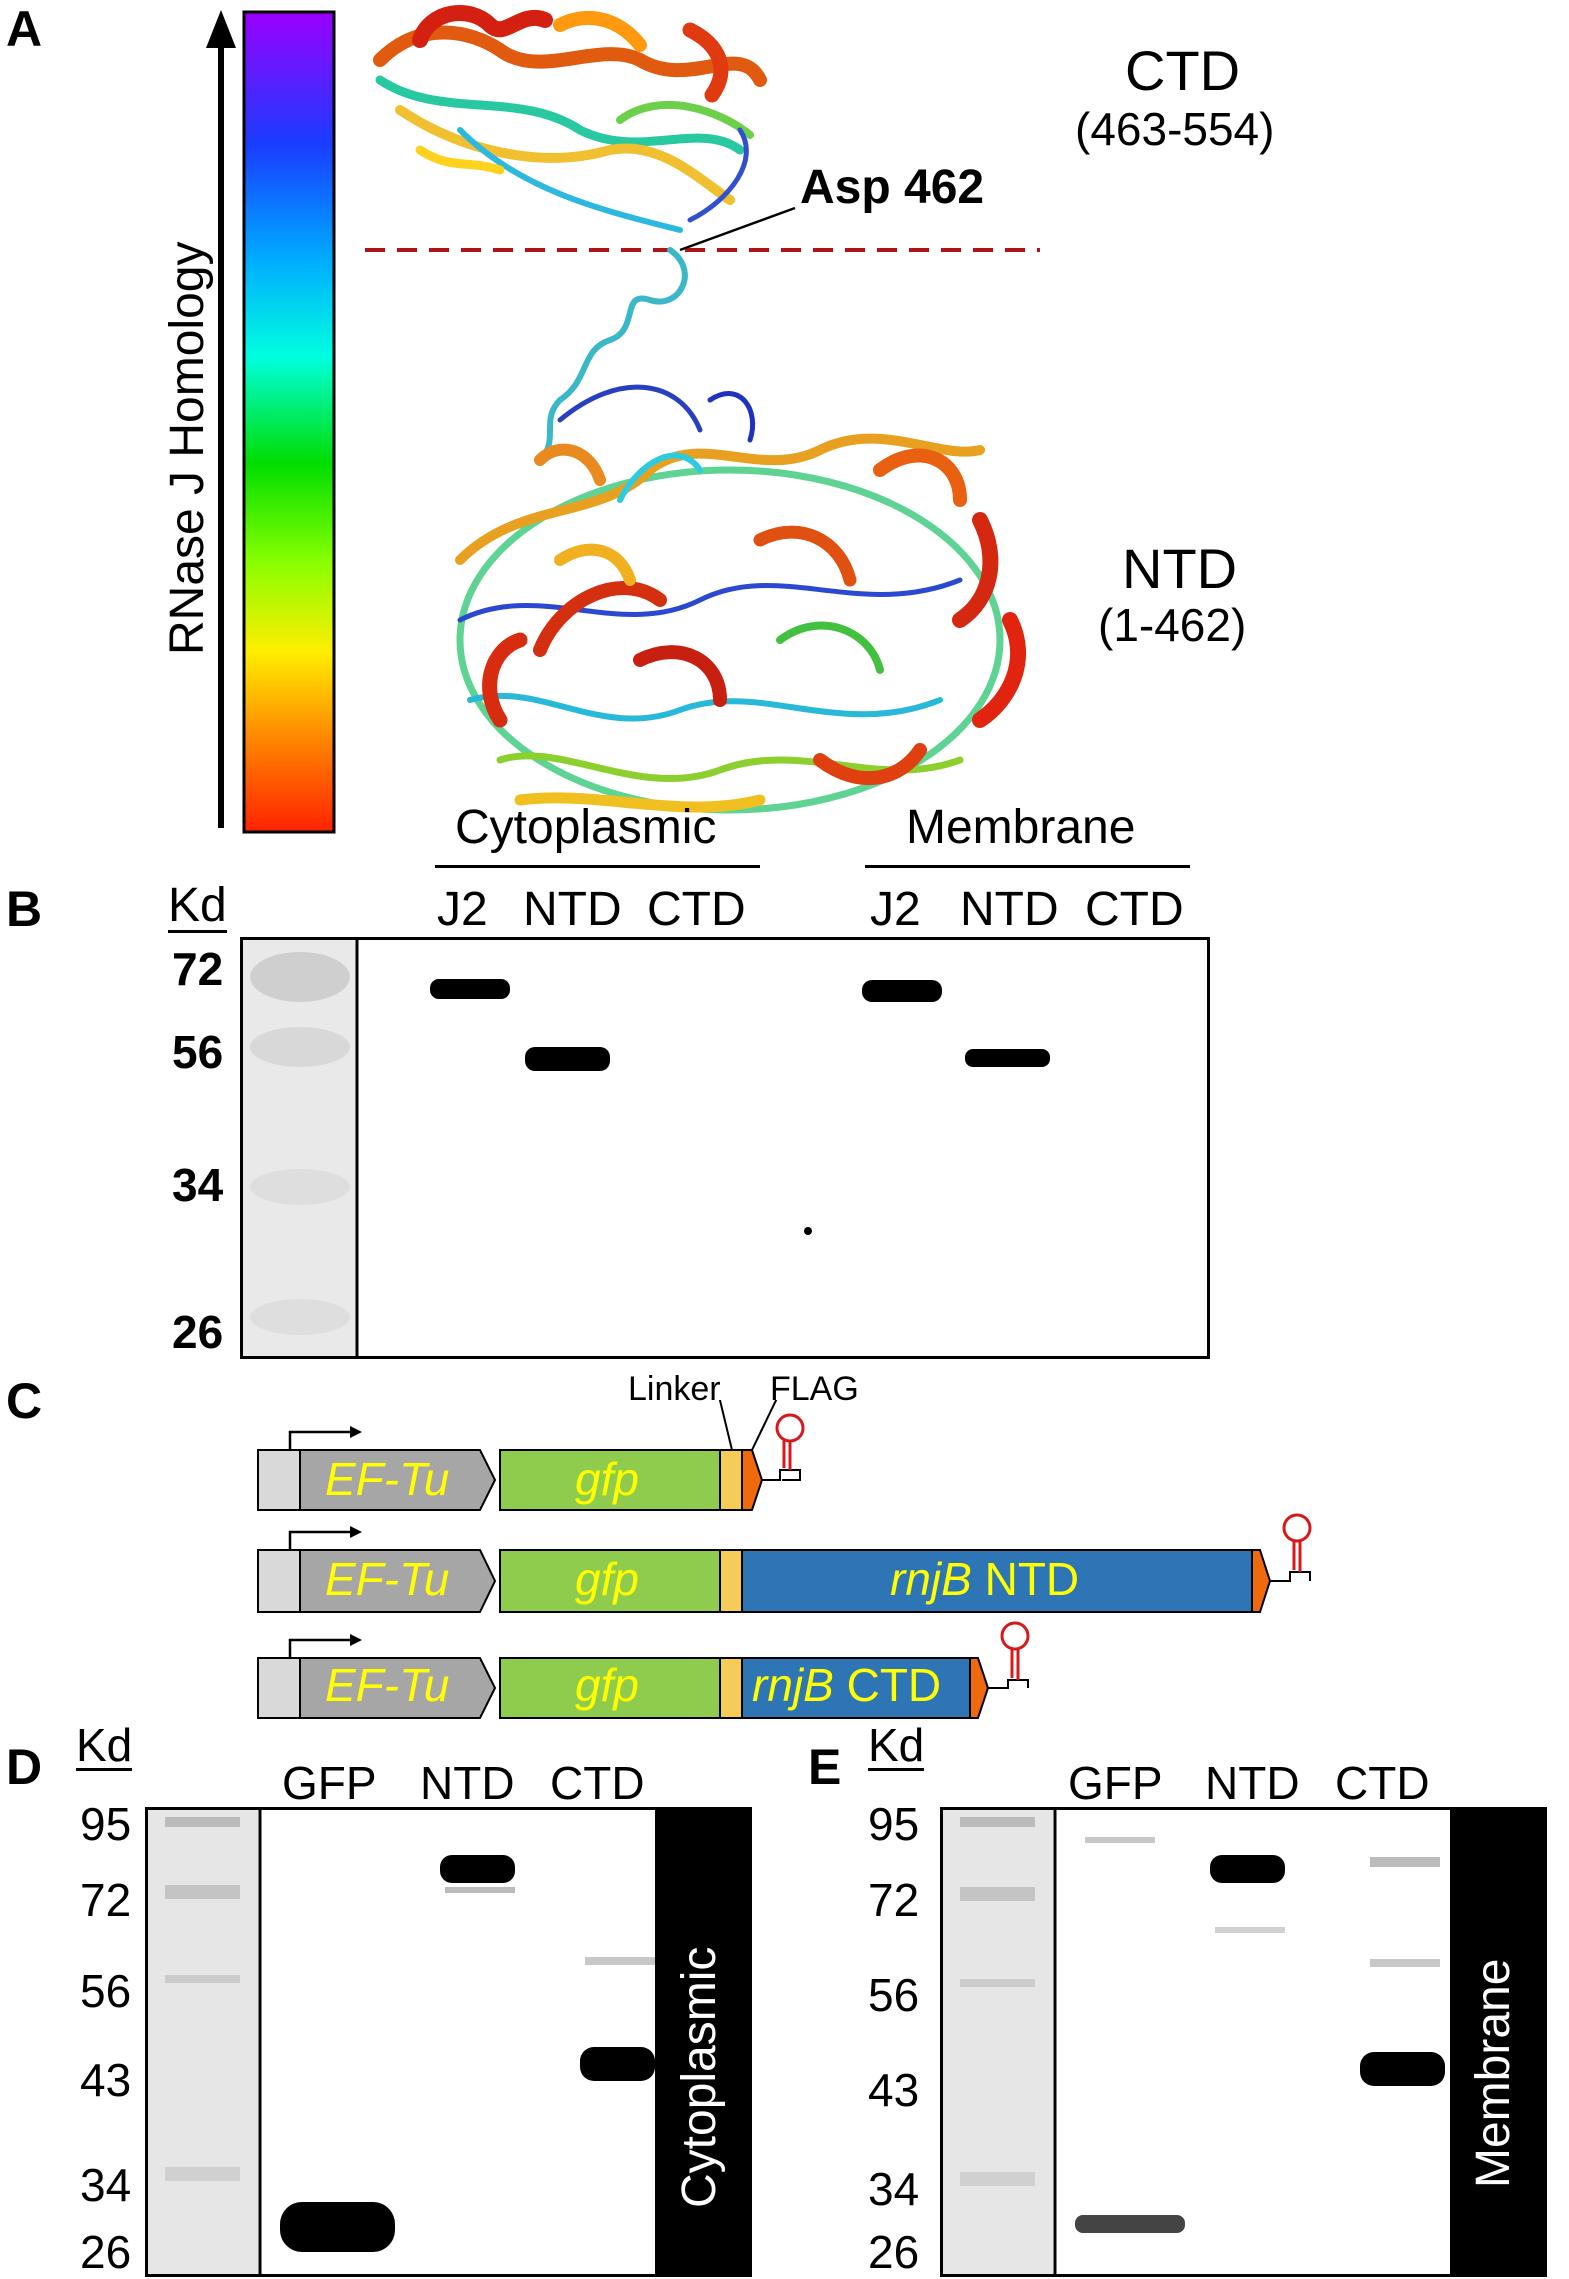 The width and height of the screenshot is (1569, 2279). I want to click on cytoplasmic-label-box, so click(702, 2042).